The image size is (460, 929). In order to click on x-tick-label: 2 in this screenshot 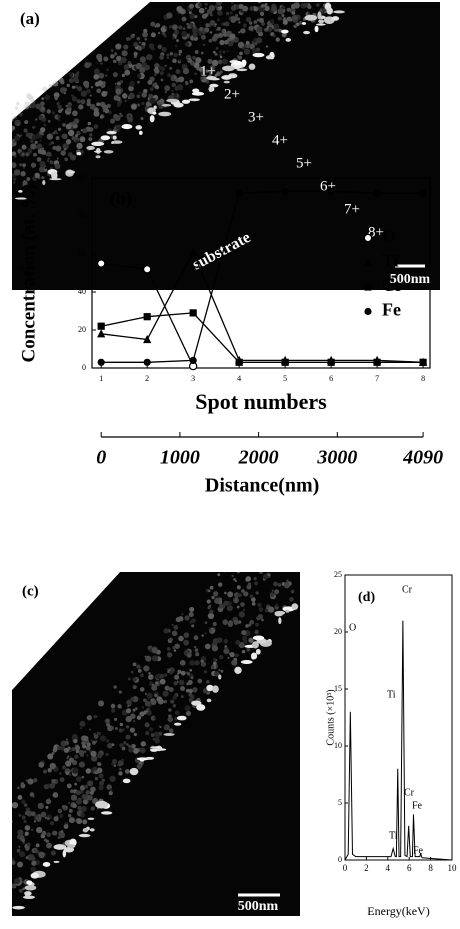, I will do `click(147, 378)`.